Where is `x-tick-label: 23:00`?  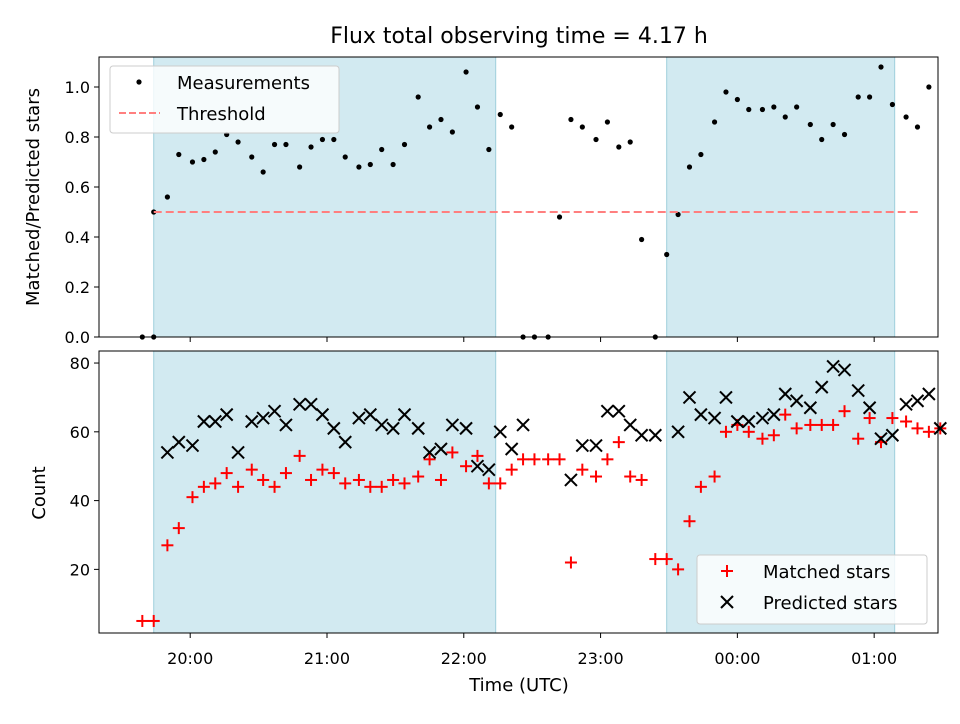 x-tick-label: 23:00 is located at coordinates (601, 658).